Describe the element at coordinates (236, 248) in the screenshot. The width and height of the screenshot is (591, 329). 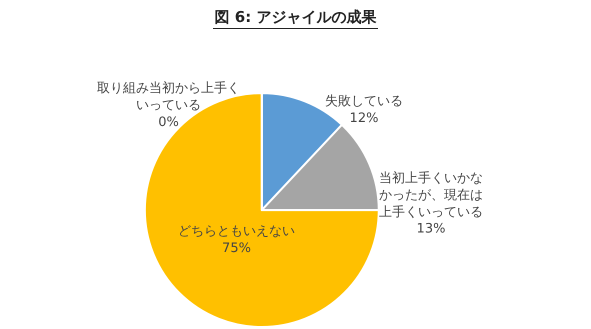
I see `data-label: 75%` at that location.